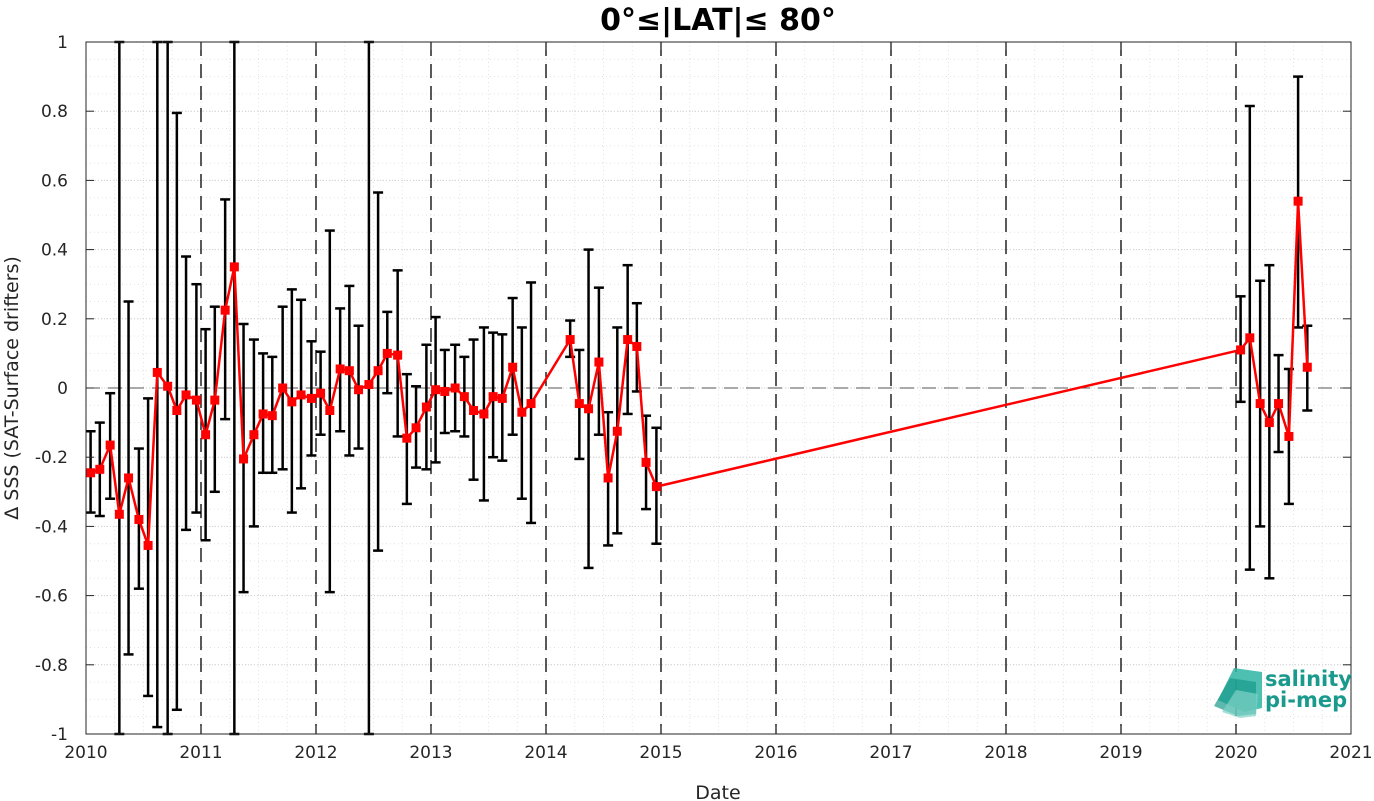 The image size is (1374, 801). What do you see at coordinates (660, 753) in the screenshot?
I see `x-tick-label: 2015` at bounding box center [660, 753].